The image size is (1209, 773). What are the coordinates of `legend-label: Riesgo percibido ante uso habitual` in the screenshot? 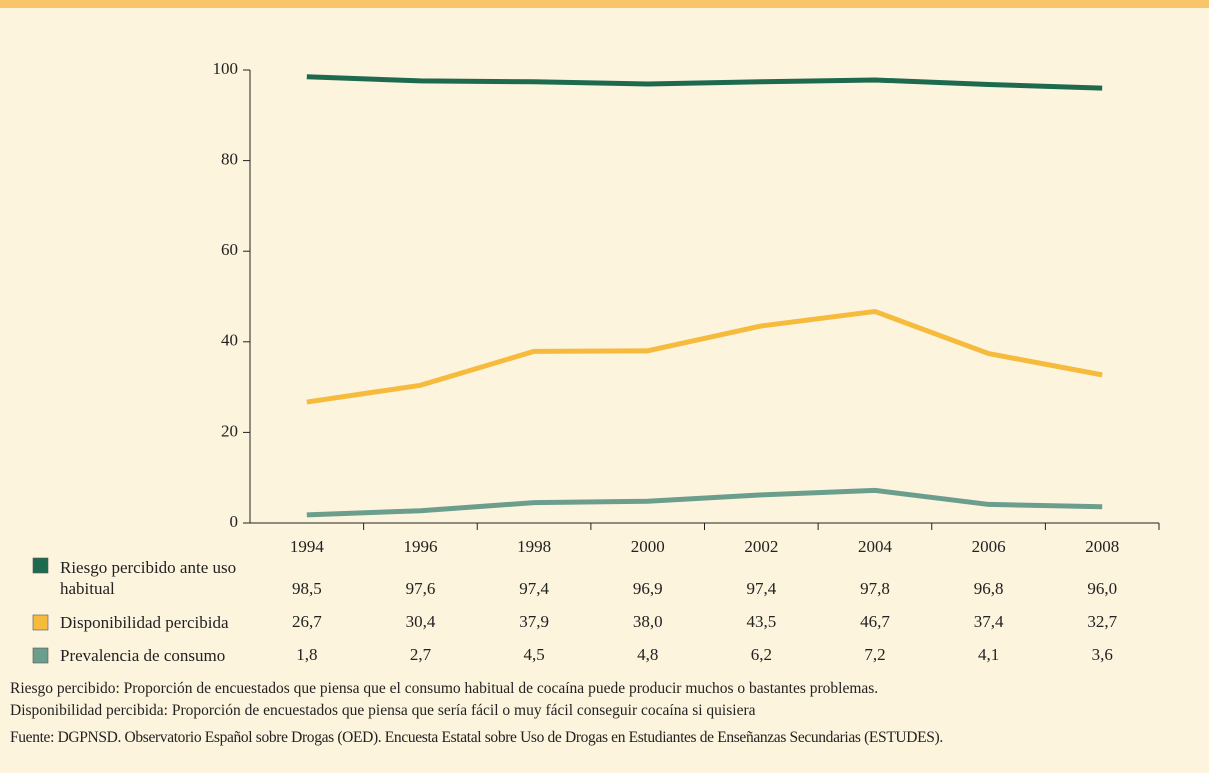 It's located at (148, 578).